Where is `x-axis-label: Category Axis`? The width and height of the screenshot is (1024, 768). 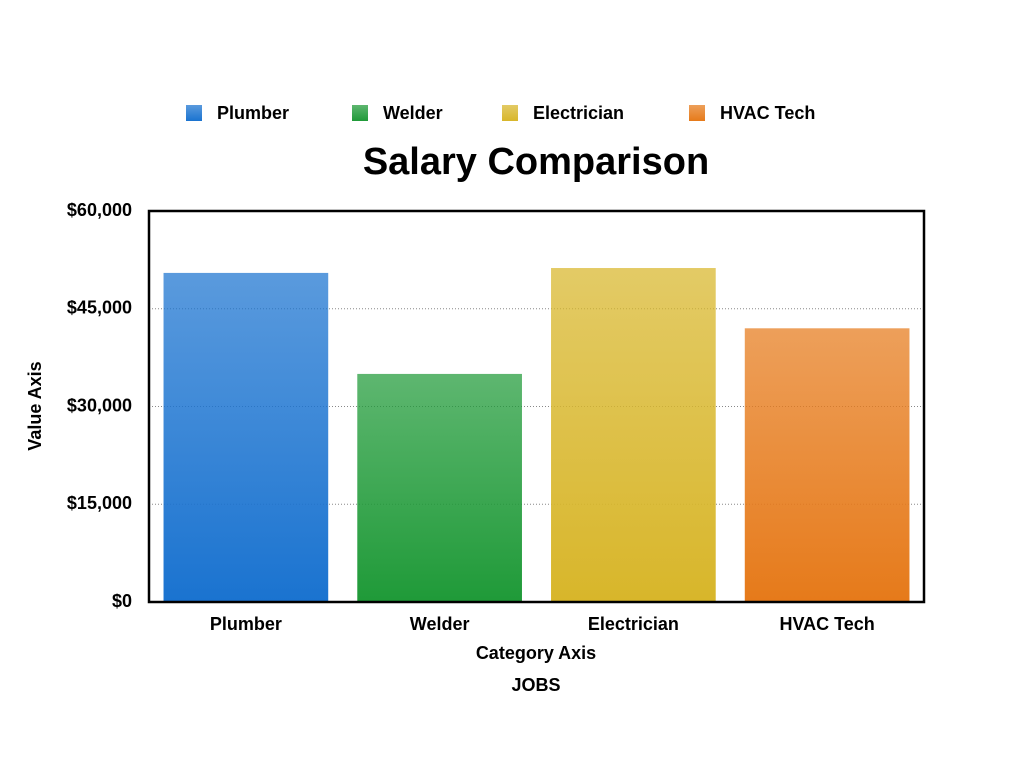
x-axis-label: Category Axis is located at coordinates (536, 653).